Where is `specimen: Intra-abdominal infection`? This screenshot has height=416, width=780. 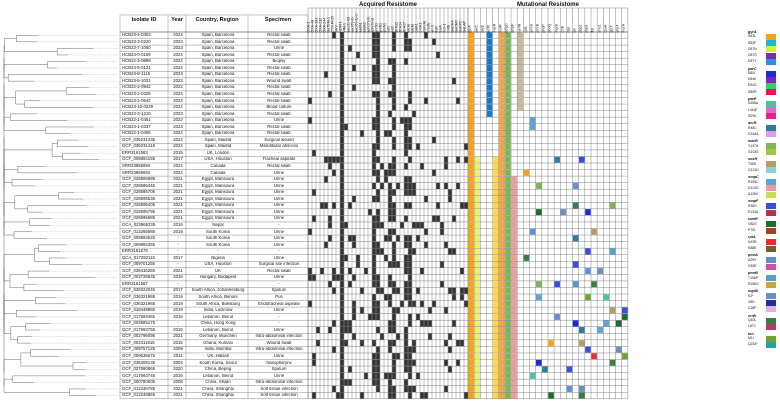 specimen: Intra-abdominal infection is located at coordinates (279, 382).